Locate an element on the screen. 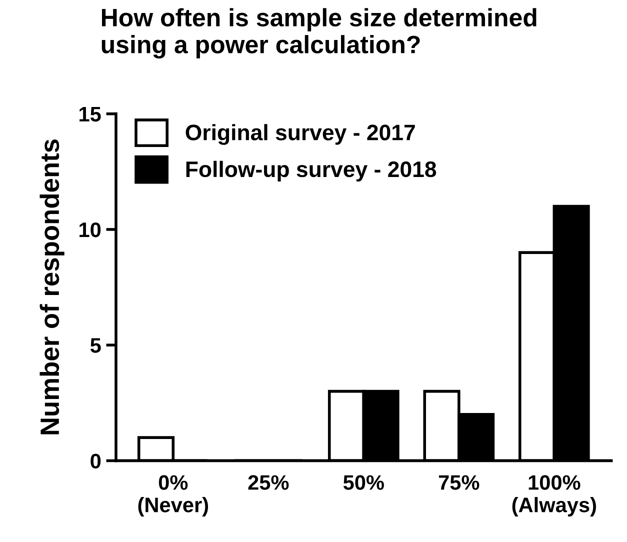 The width and height of the screenshot is (627, 542). y-tick-label: 10 is located at coordinates (90, 230).